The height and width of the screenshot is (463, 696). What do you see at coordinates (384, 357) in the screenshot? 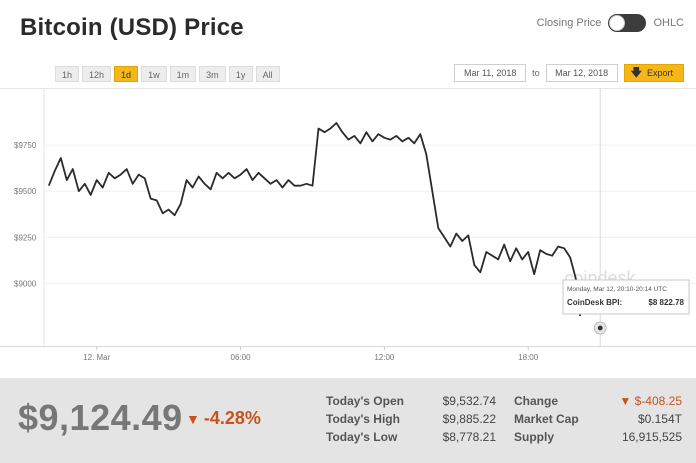
I see `x-tick-label: 12:00` at bounding box center [384, 357].